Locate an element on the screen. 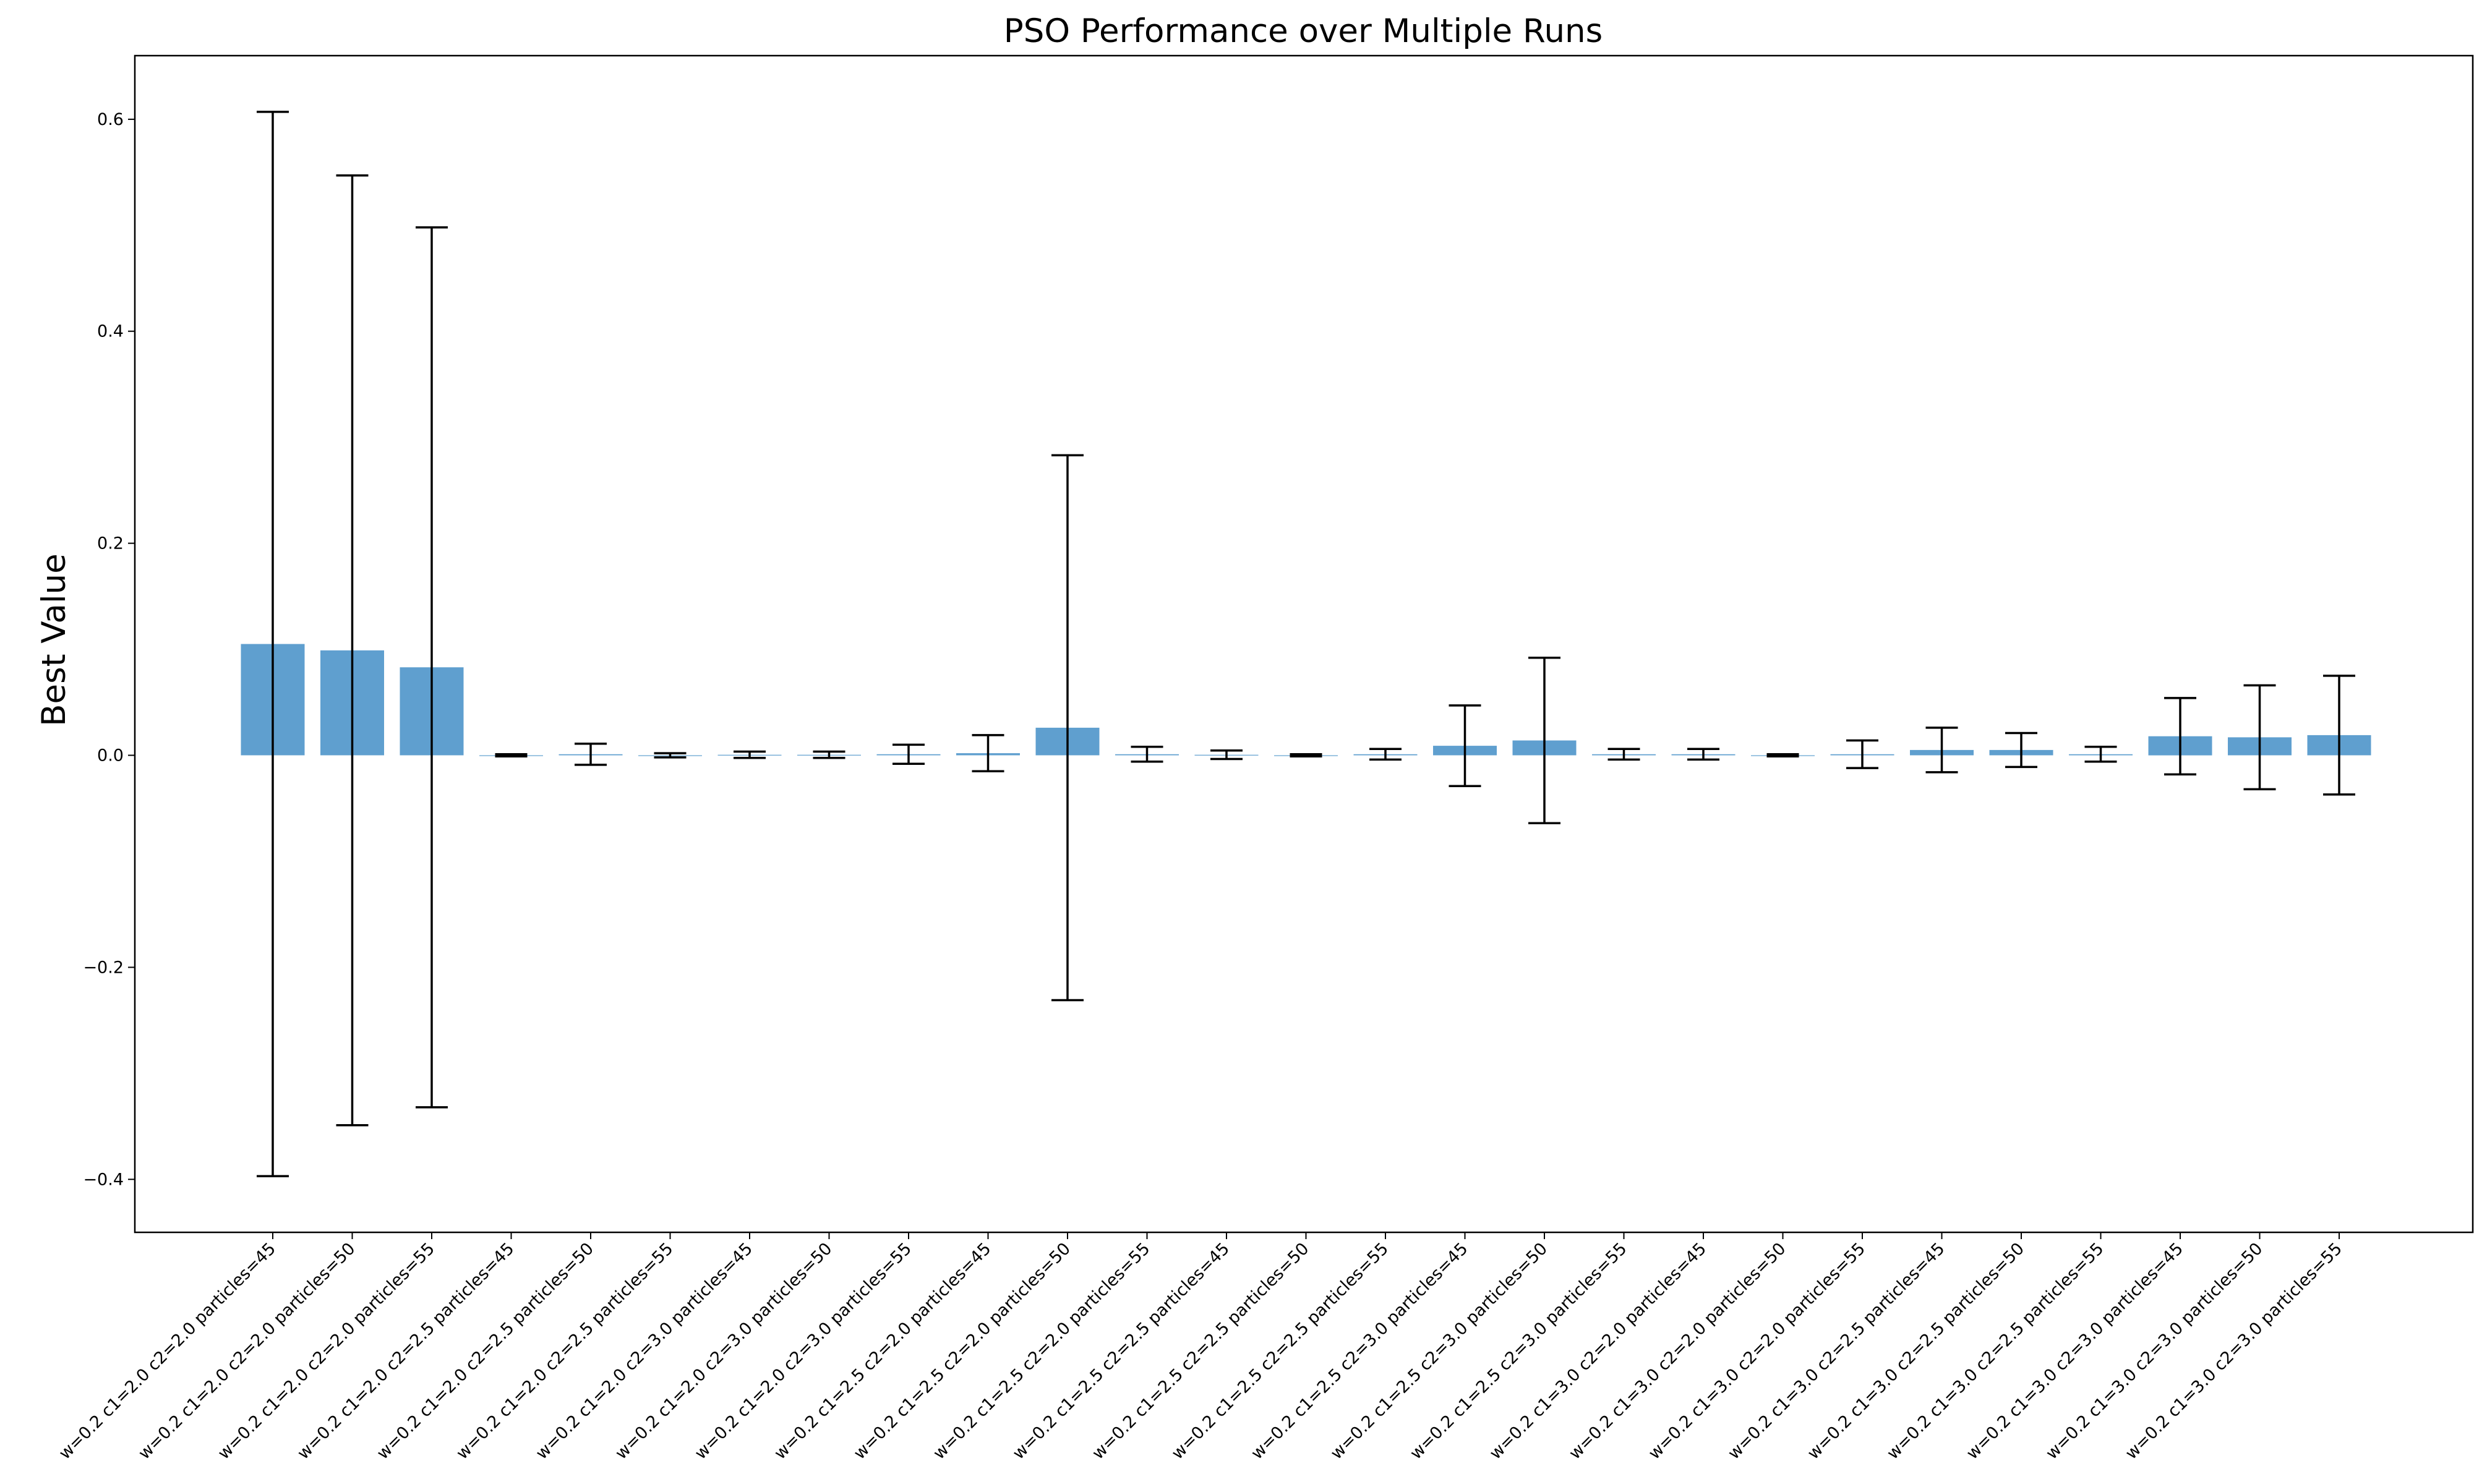 This screenshot has height=1484, width=2474. y-tick-label: 0.4 is located at coordinates (110, 331).